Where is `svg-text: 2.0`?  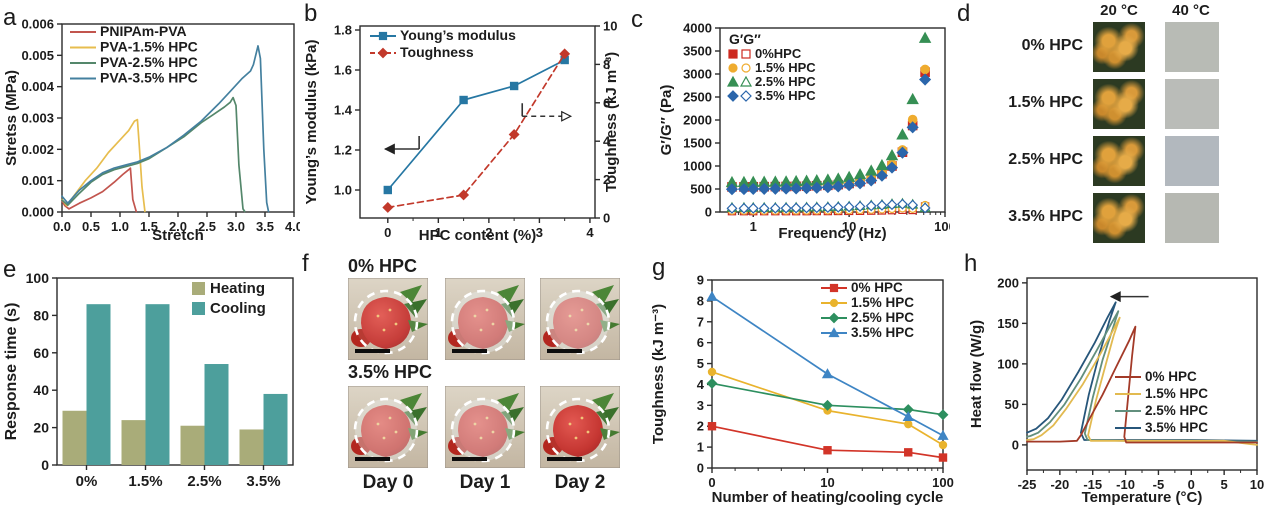
svg-text: 2.0 is located at coordinates (178, 226).